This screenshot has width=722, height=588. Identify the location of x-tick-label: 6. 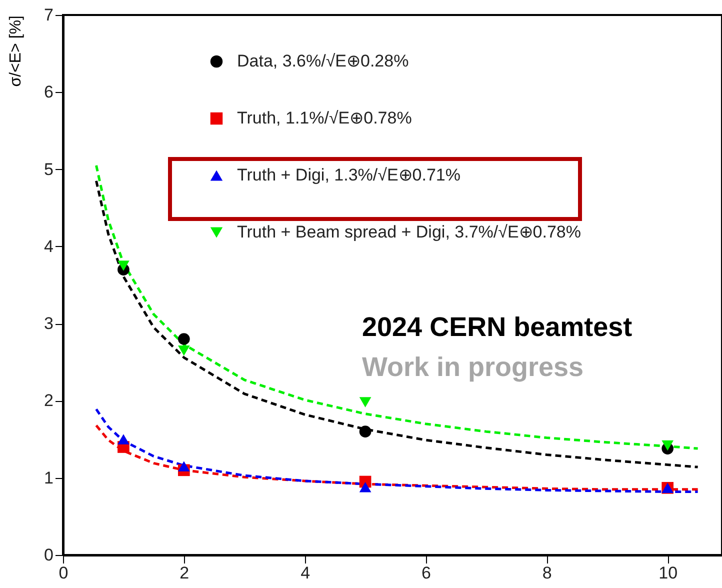
(426, 573).